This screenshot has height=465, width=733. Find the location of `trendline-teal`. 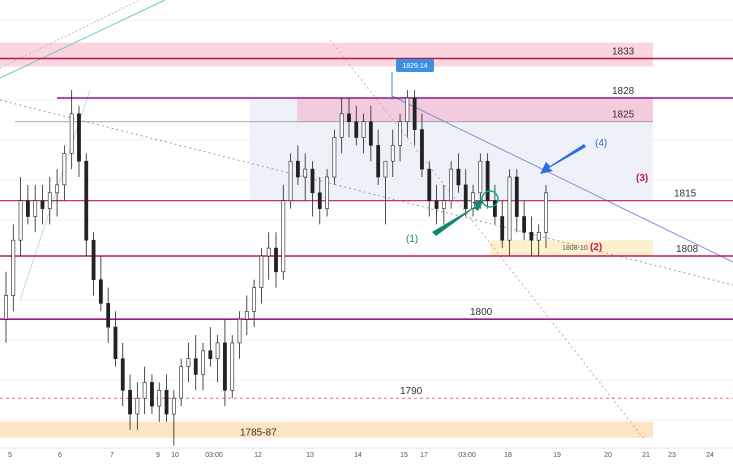

trendline-teal is located at coordinates (83, 39).